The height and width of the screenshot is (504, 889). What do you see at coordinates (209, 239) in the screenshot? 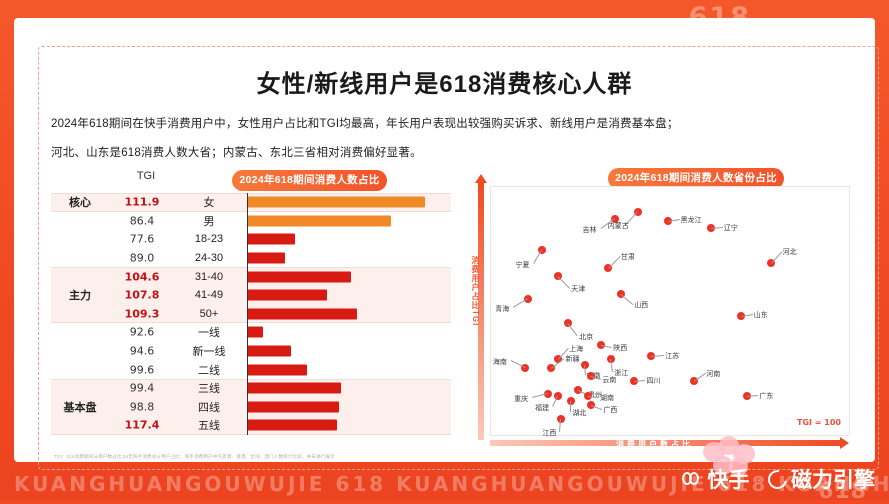
I see `bar-row-category-label: 18-23` at bounding box center [209, 239].